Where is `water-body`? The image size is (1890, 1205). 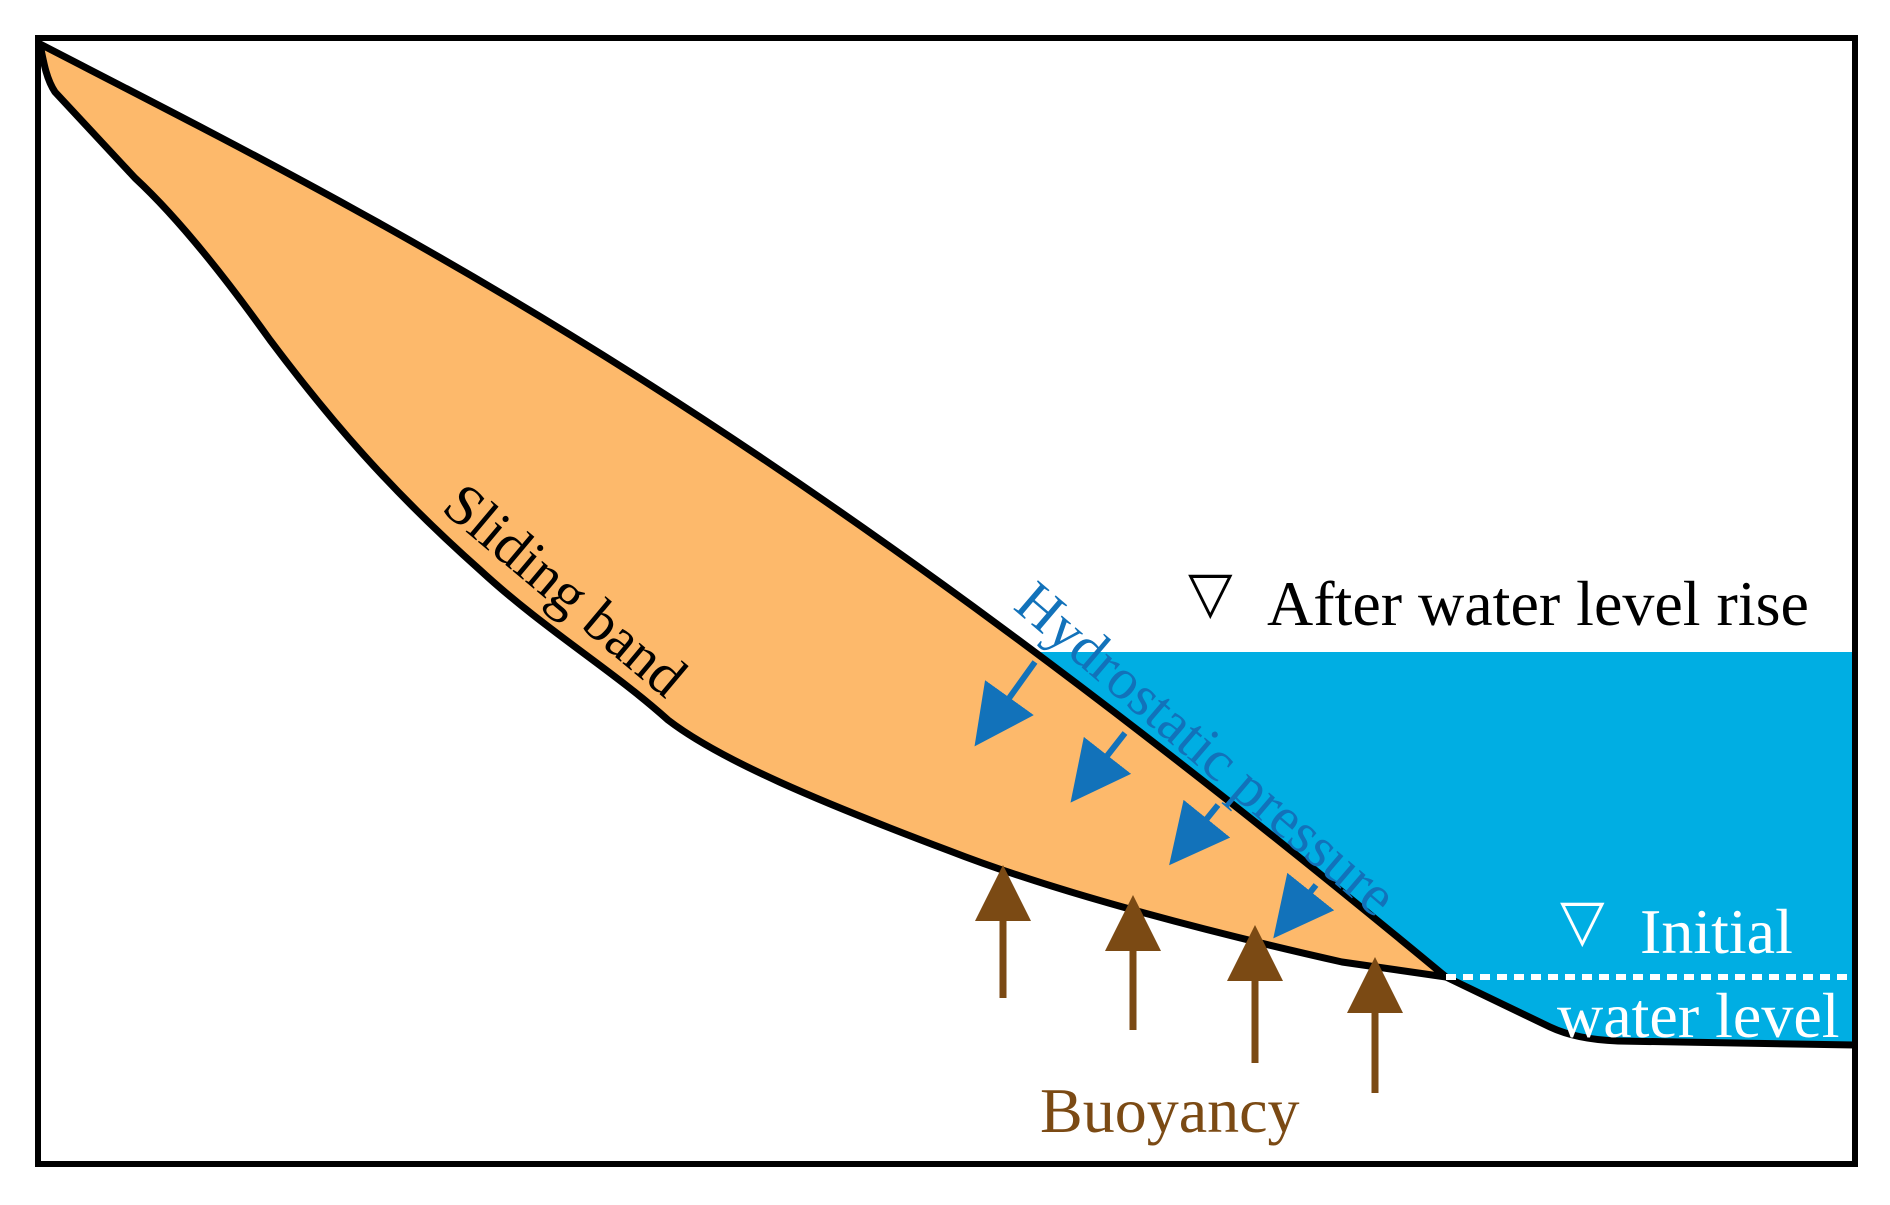 water-body is located at coordinates (1444, 848).